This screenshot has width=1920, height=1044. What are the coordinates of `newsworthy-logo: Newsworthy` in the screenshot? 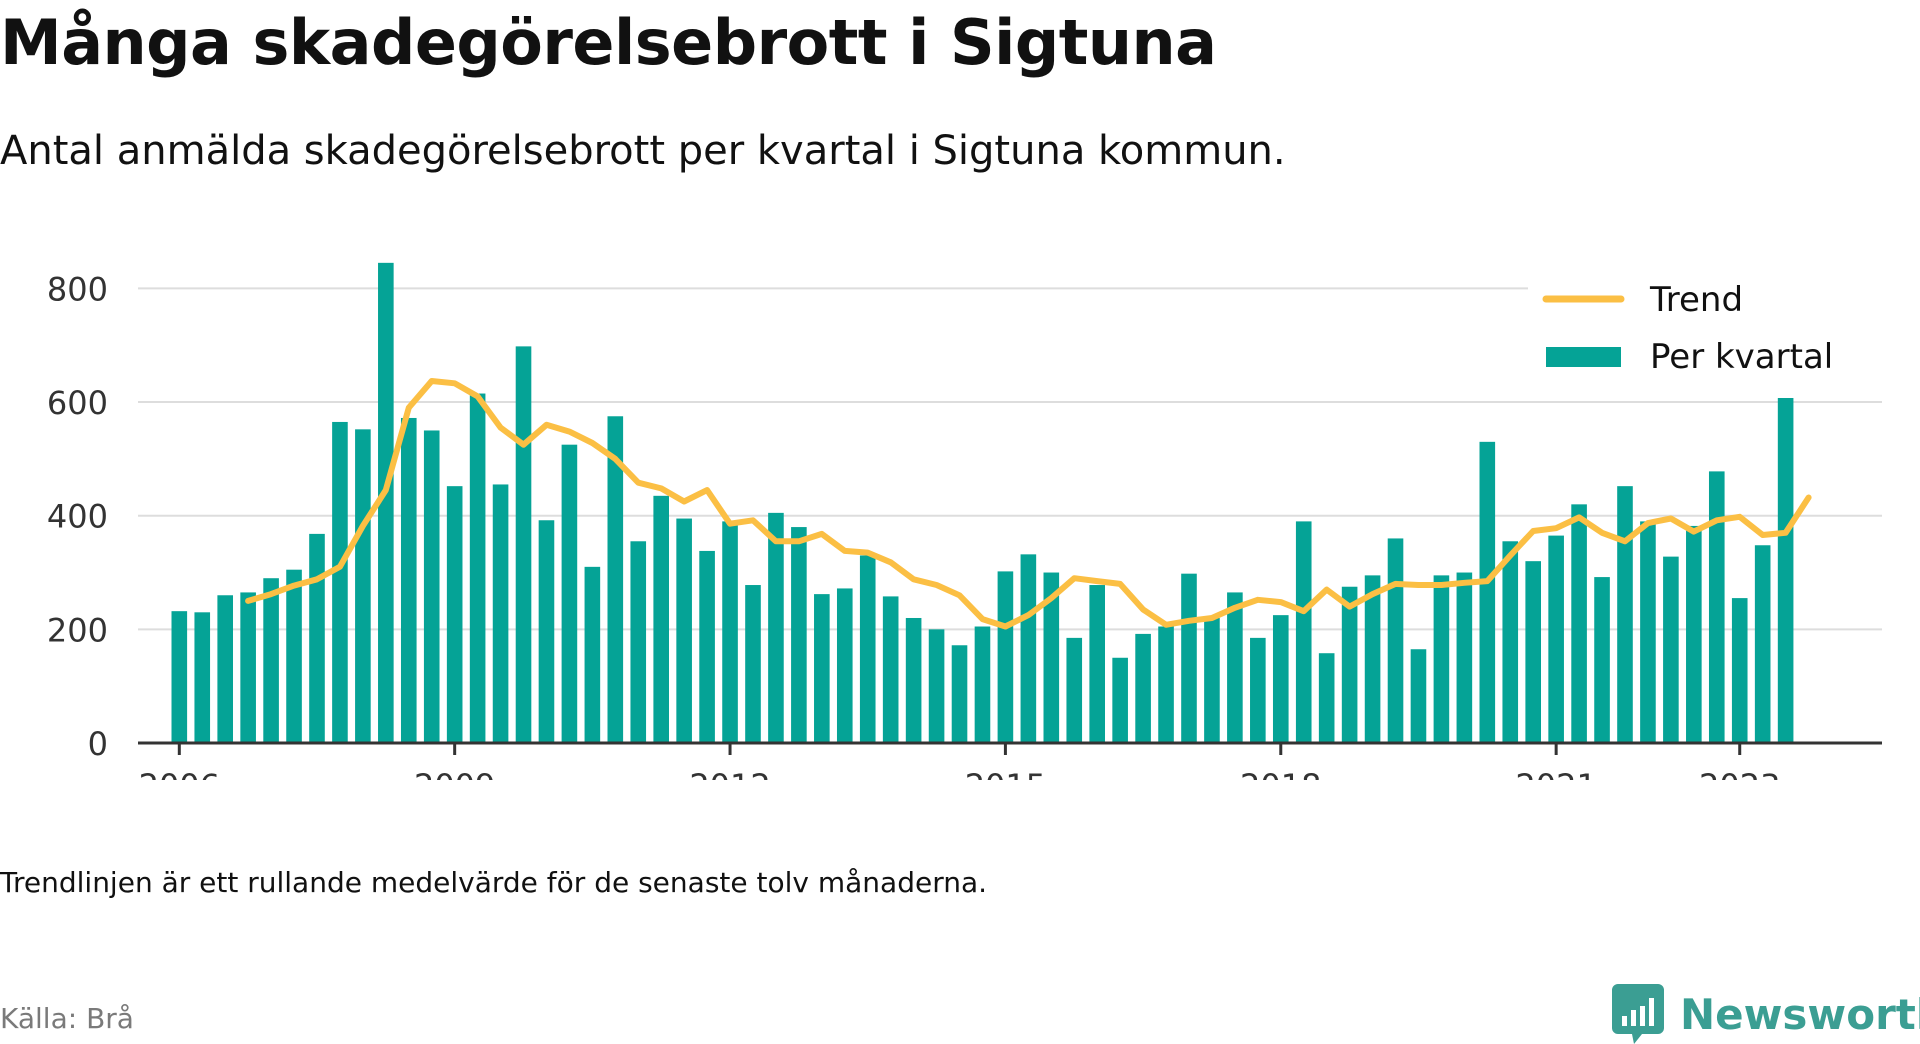 It's located at (1766, 1014).